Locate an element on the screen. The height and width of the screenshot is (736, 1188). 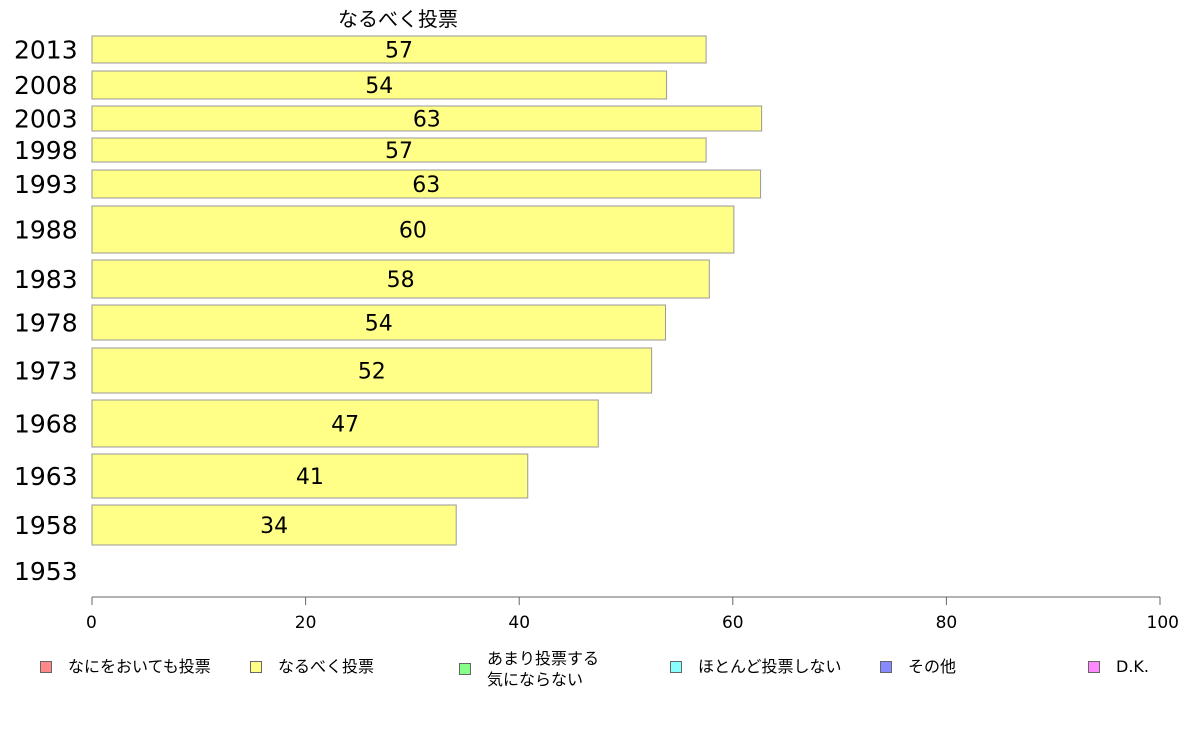
data-label-1963: 41 is located at coordinates (310, 477).